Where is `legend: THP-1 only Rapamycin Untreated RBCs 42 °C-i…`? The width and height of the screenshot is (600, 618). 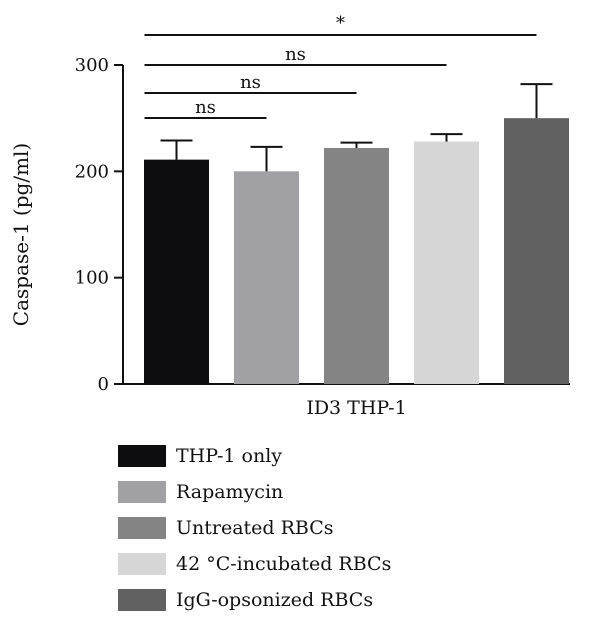
legend: THP-1 only Rapamycin Untreated RBCs 42 °C-i… is located at coordinates (254, 528).